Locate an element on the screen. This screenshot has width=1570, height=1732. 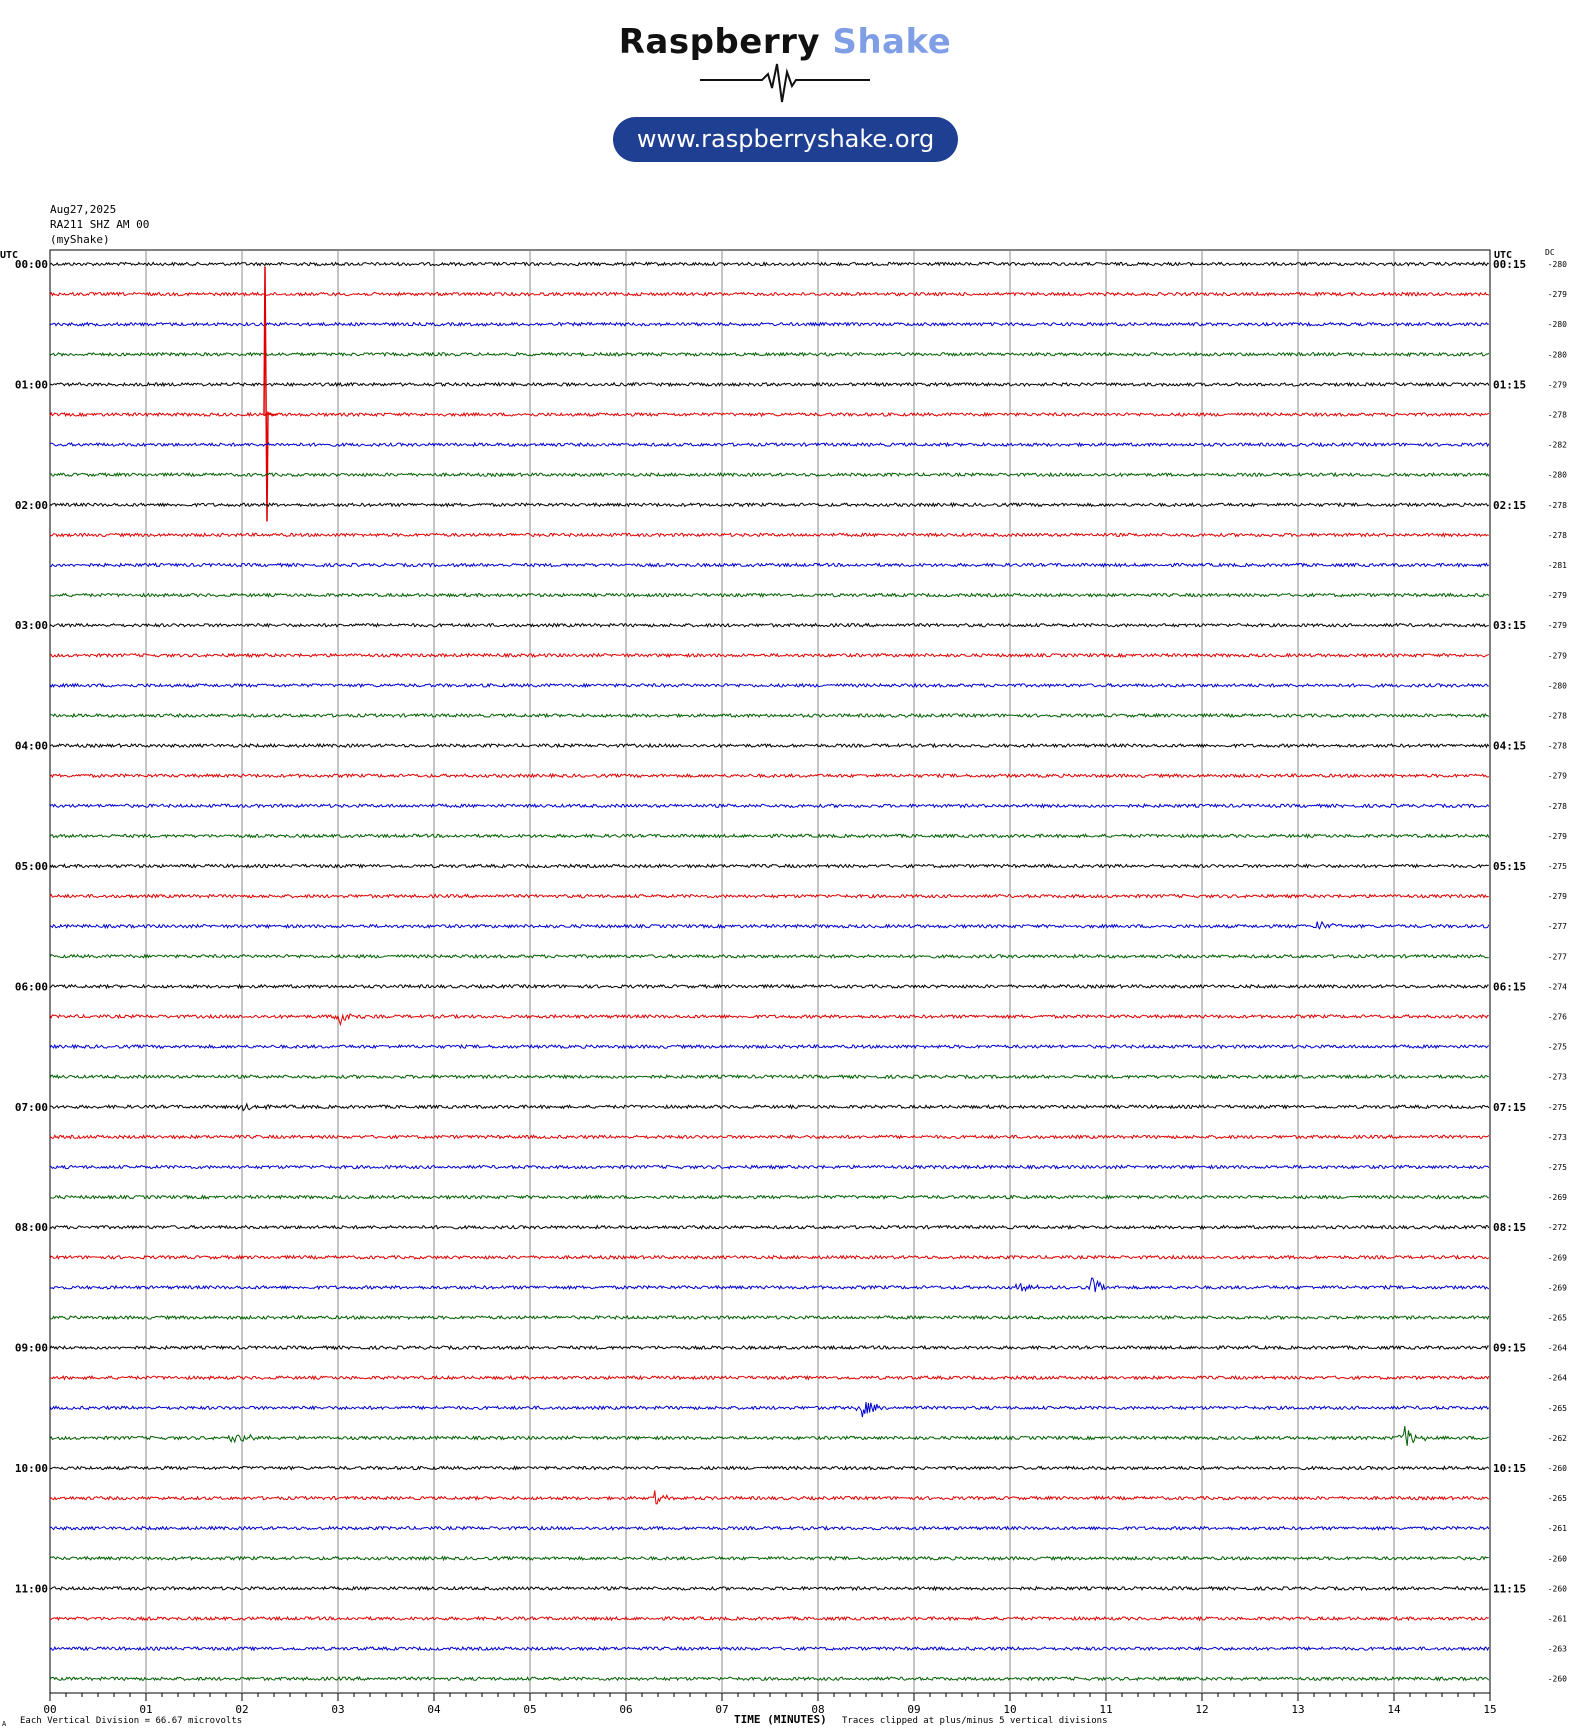
x-tick-label: 06 is located at coordinates (625, 1709).